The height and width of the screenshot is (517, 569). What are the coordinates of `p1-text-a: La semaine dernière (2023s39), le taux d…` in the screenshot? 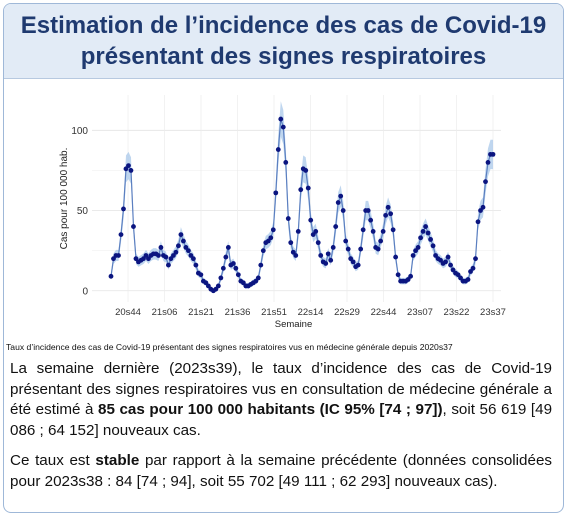 It's located at (281, 389).